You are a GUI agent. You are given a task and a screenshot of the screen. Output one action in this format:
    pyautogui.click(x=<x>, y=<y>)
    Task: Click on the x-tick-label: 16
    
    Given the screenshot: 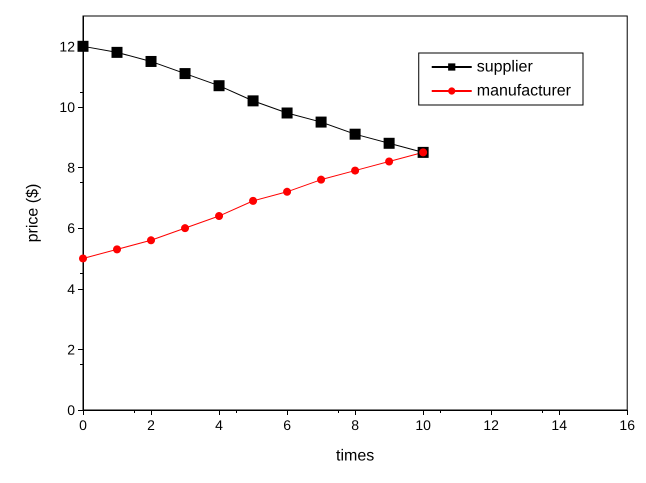 What is the action you would take?
    pyautogui.click(x=627, y=425)
    